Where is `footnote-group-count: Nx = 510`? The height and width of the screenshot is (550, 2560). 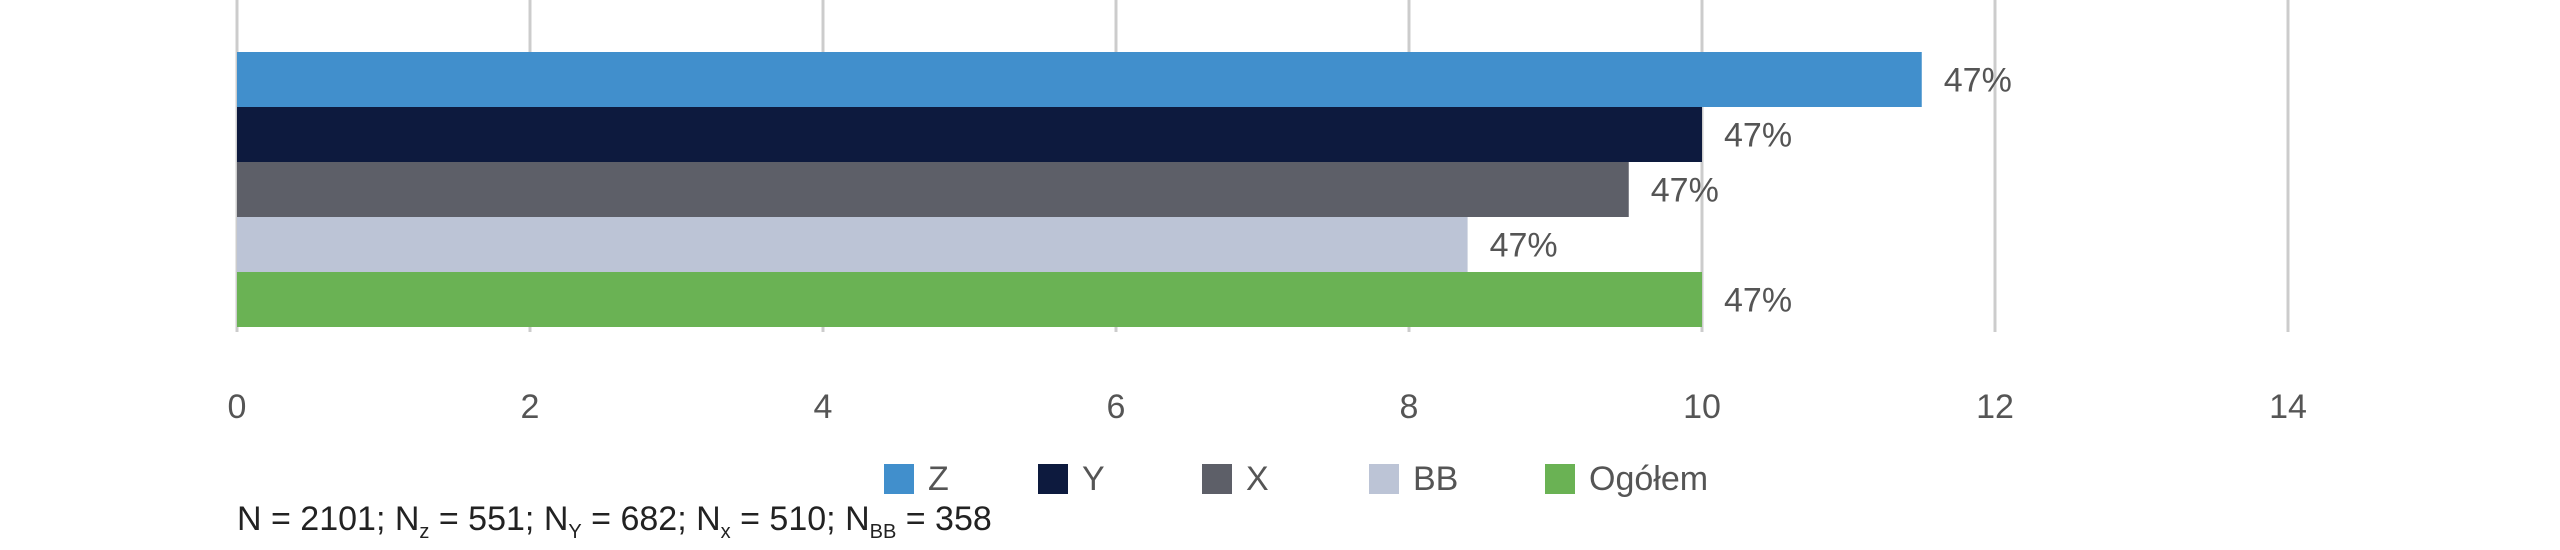 footnote-group-count: Nx = 510 is located at coordinates (761, 521).